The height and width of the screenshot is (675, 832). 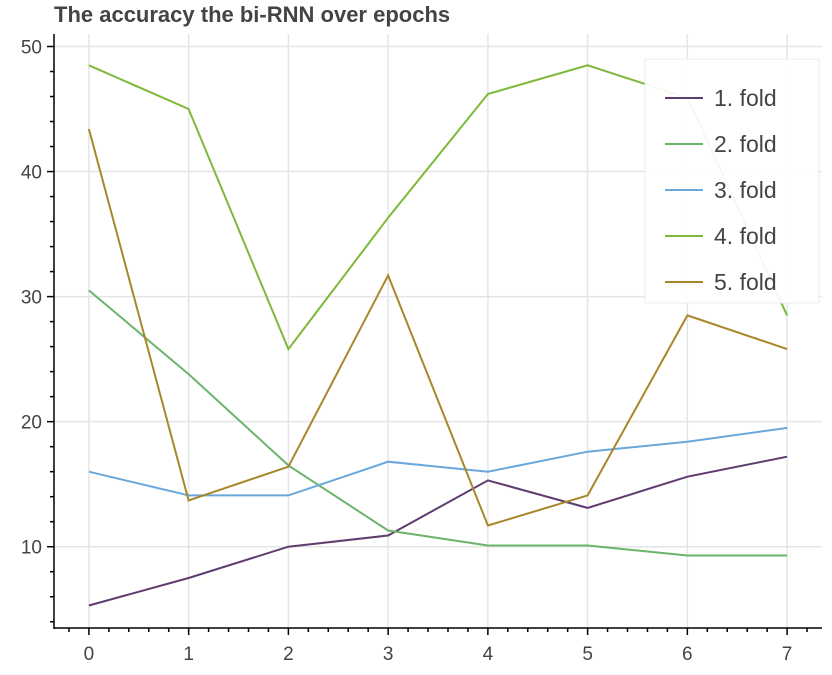 I want to click on y-tick-label: 20, so click(x=31, y=423).